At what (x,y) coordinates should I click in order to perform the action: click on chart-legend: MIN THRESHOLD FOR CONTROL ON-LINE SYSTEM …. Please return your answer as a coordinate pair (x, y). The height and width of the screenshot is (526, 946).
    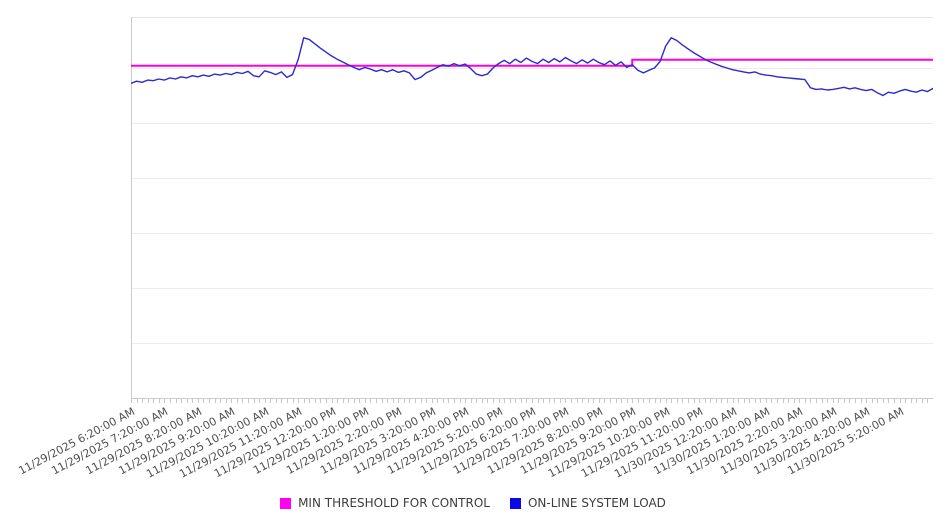
    Looking at the image, I should click on (473, 503).